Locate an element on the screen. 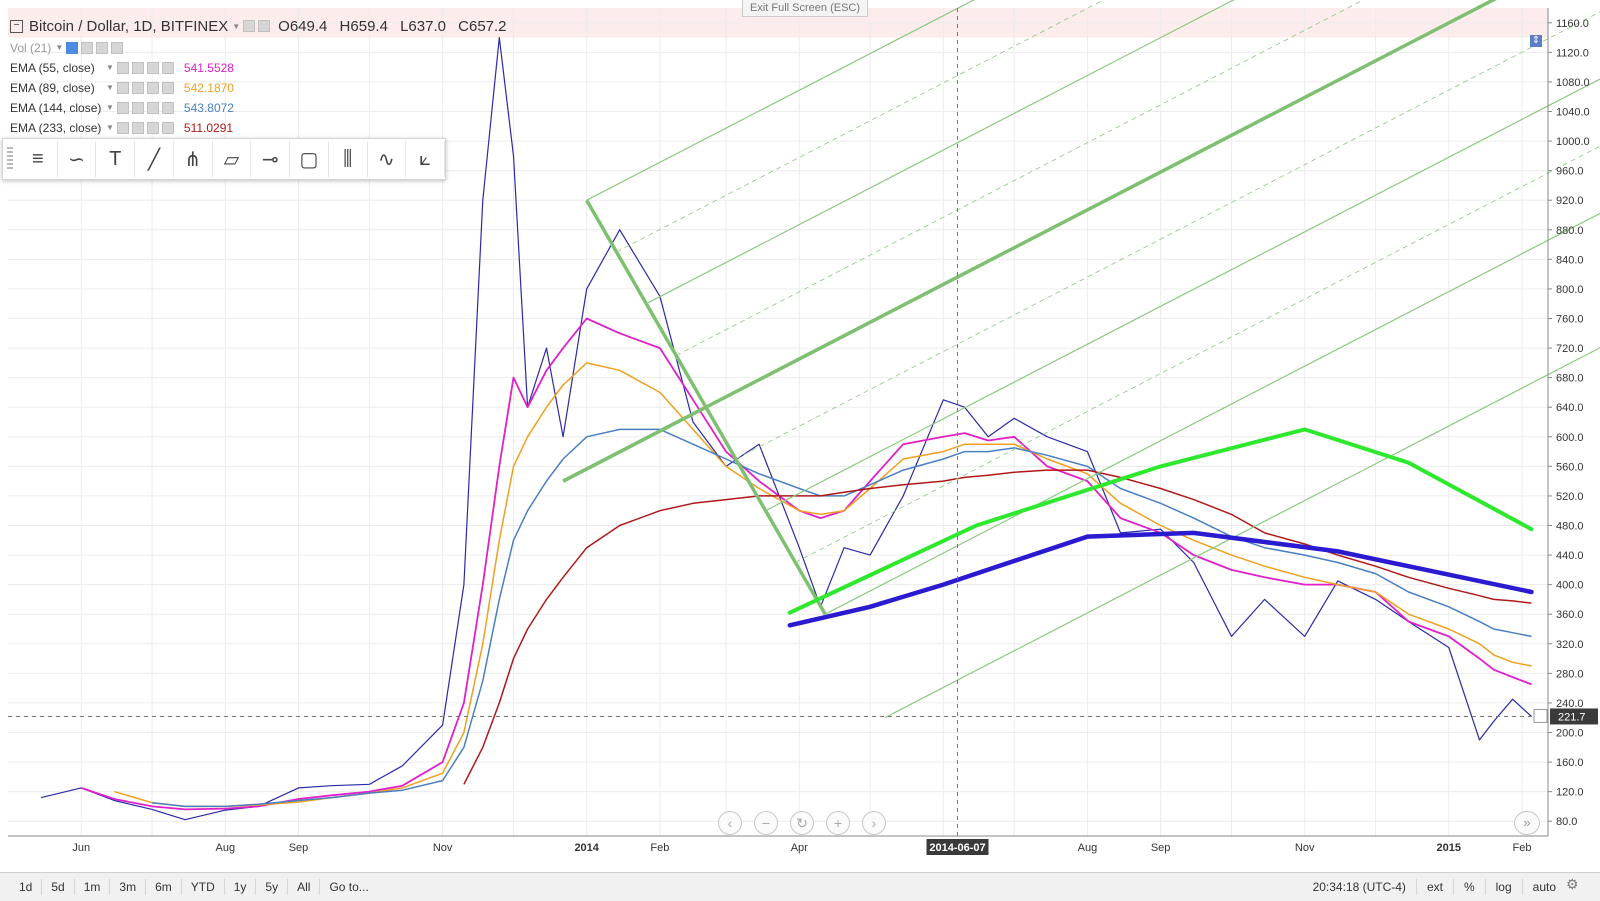 This screenshot has width=1600, height=901. timeframe-button: 5y is located at coordinates (272, 887).